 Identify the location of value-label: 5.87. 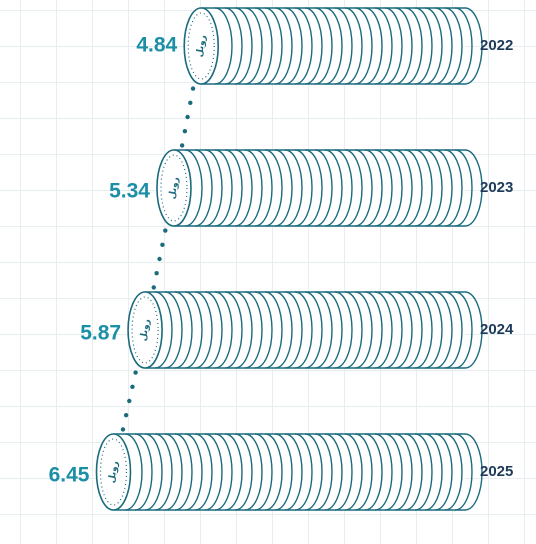
(100, 333).